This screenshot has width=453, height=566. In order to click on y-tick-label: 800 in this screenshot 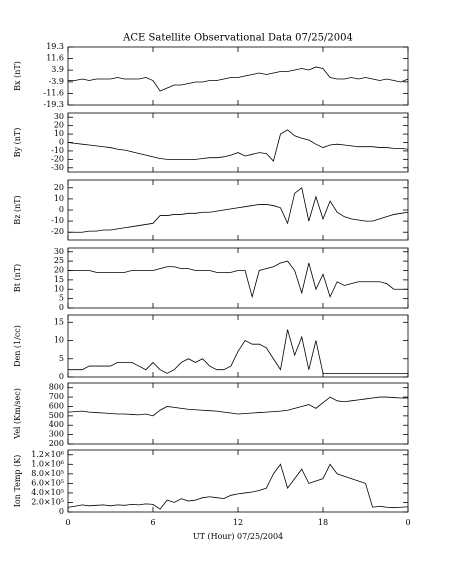, I will do `click(56, 387)`.